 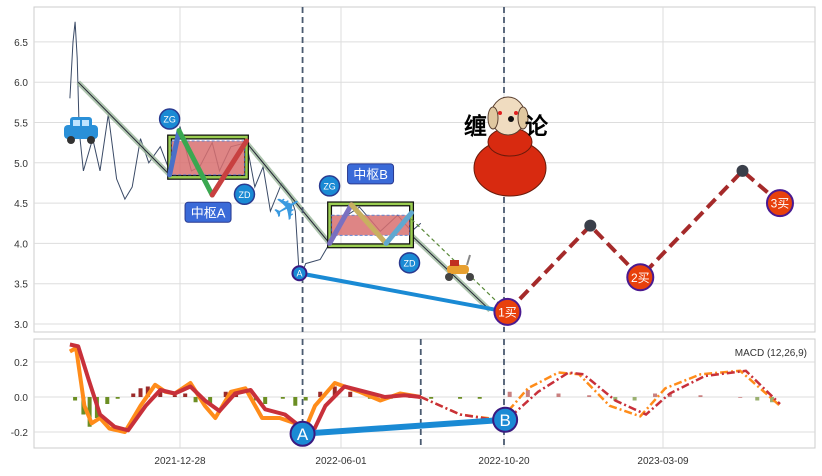 I want to click on zhongshu-core, so click(x=208, y=158).